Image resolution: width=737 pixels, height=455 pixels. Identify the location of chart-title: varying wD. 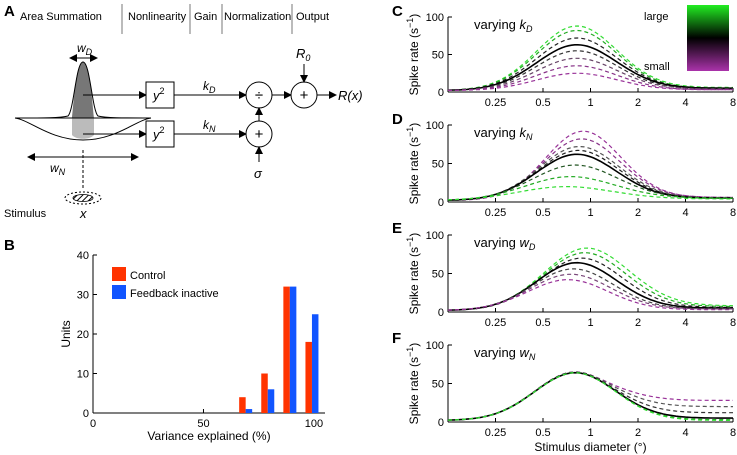
(505, 243).